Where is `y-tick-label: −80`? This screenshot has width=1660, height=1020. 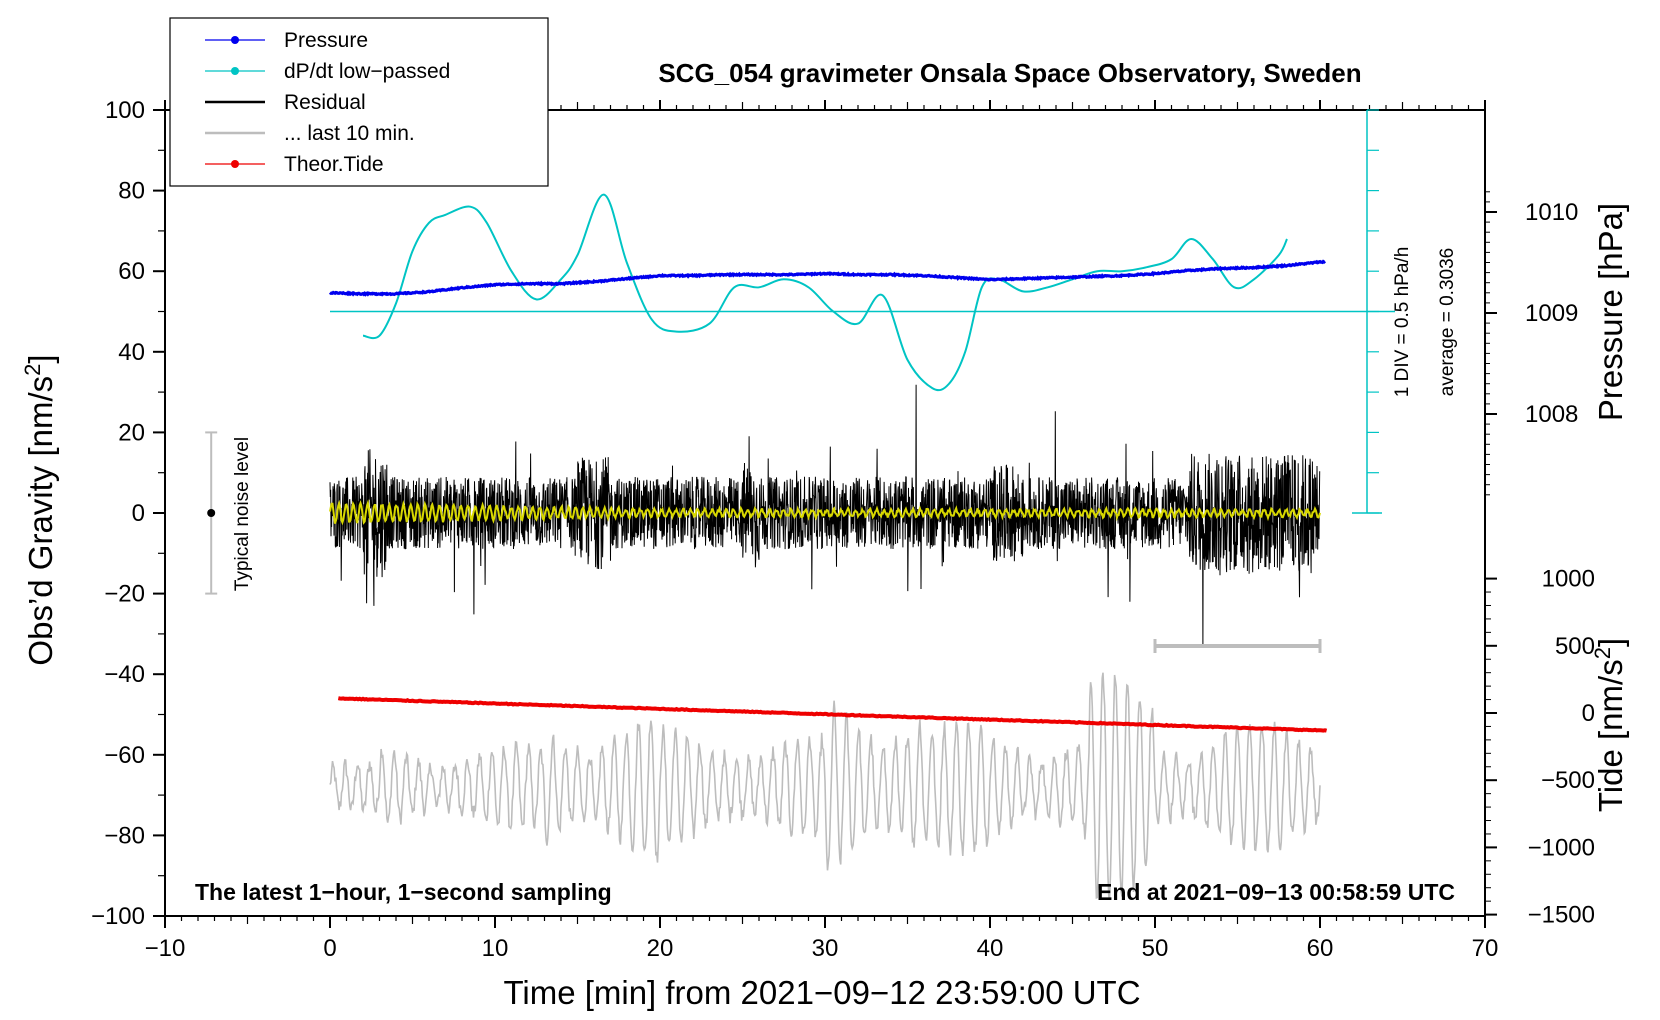
y-tick-label: −80 is located at coordinates (124, 835).